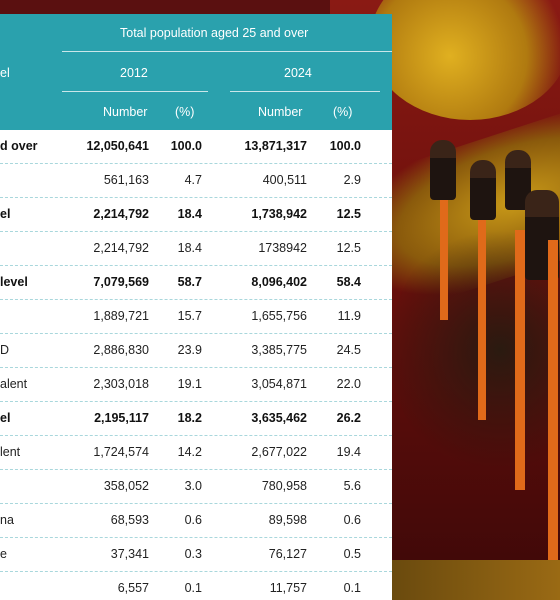 Image resolution: width=560 pixels, height=600 pixels. Describe the element at coordinates (193, 520) in the screenshot. I see `percent-2012: 0.6` at that location.